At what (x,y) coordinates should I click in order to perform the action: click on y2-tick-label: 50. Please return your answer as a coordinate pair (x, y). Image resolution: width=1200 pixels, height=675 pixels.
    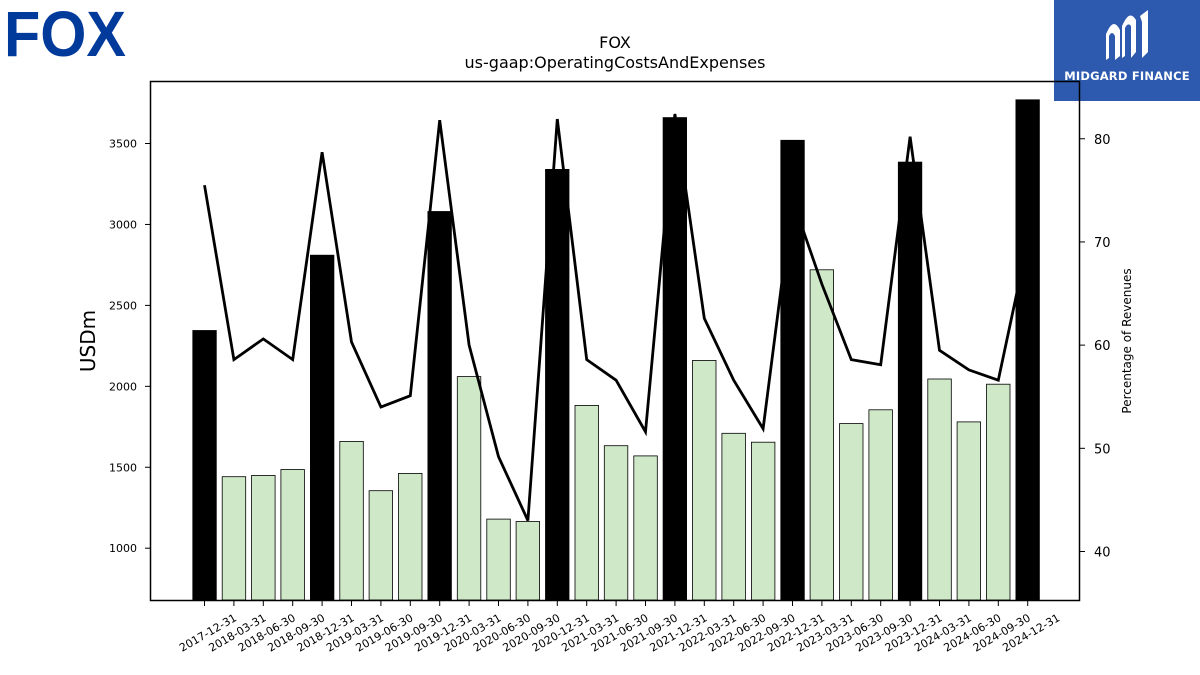
    Looking at the image, I should click on (1102, 449).